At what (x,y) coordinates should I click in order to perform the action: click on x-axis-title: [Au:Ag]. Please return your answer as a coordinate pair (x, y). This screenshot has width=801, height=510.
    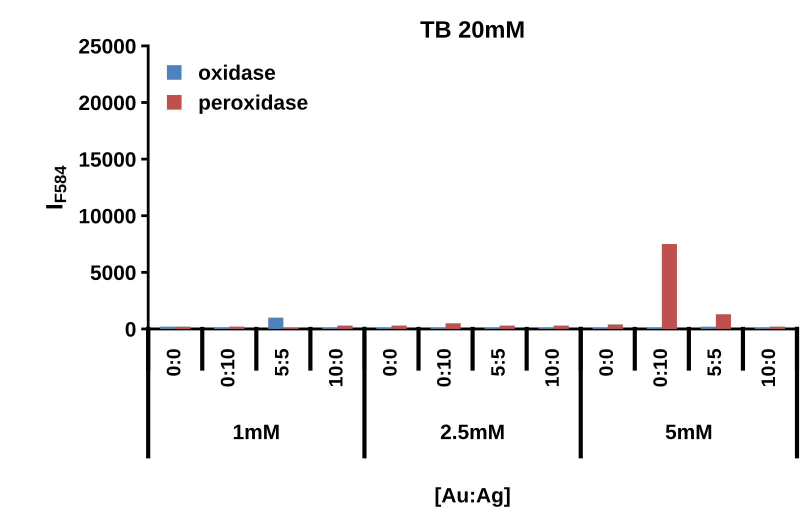
    Looking at the image, I should click on (473, 497).